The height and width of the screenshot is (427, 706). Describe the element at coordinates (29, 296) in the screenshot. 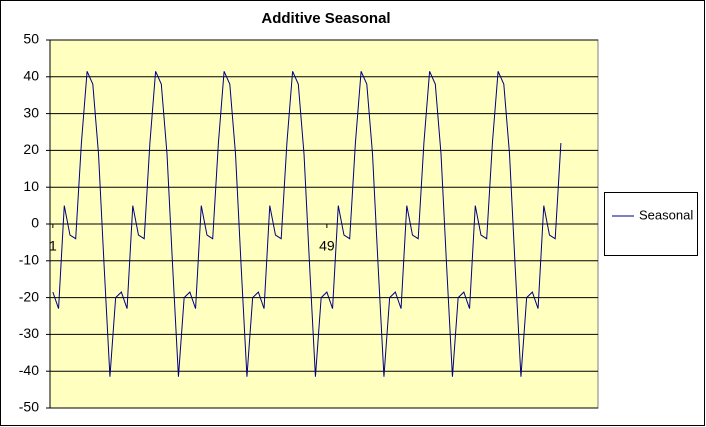

I see `y-tick-label: -20` at that location.